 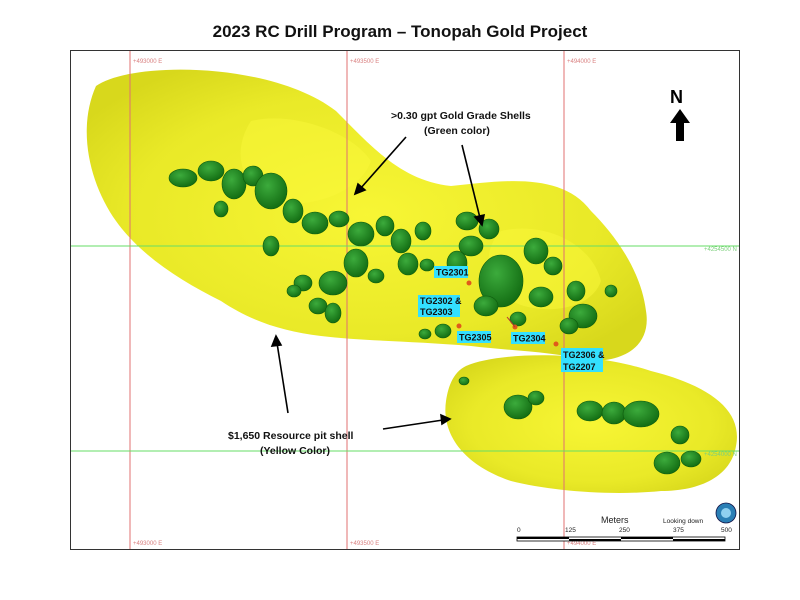 What do you see at coordinates (720, 455) in the screenshot?
I see `northing-label: +4254000 N` at bounding box center [720, 455].